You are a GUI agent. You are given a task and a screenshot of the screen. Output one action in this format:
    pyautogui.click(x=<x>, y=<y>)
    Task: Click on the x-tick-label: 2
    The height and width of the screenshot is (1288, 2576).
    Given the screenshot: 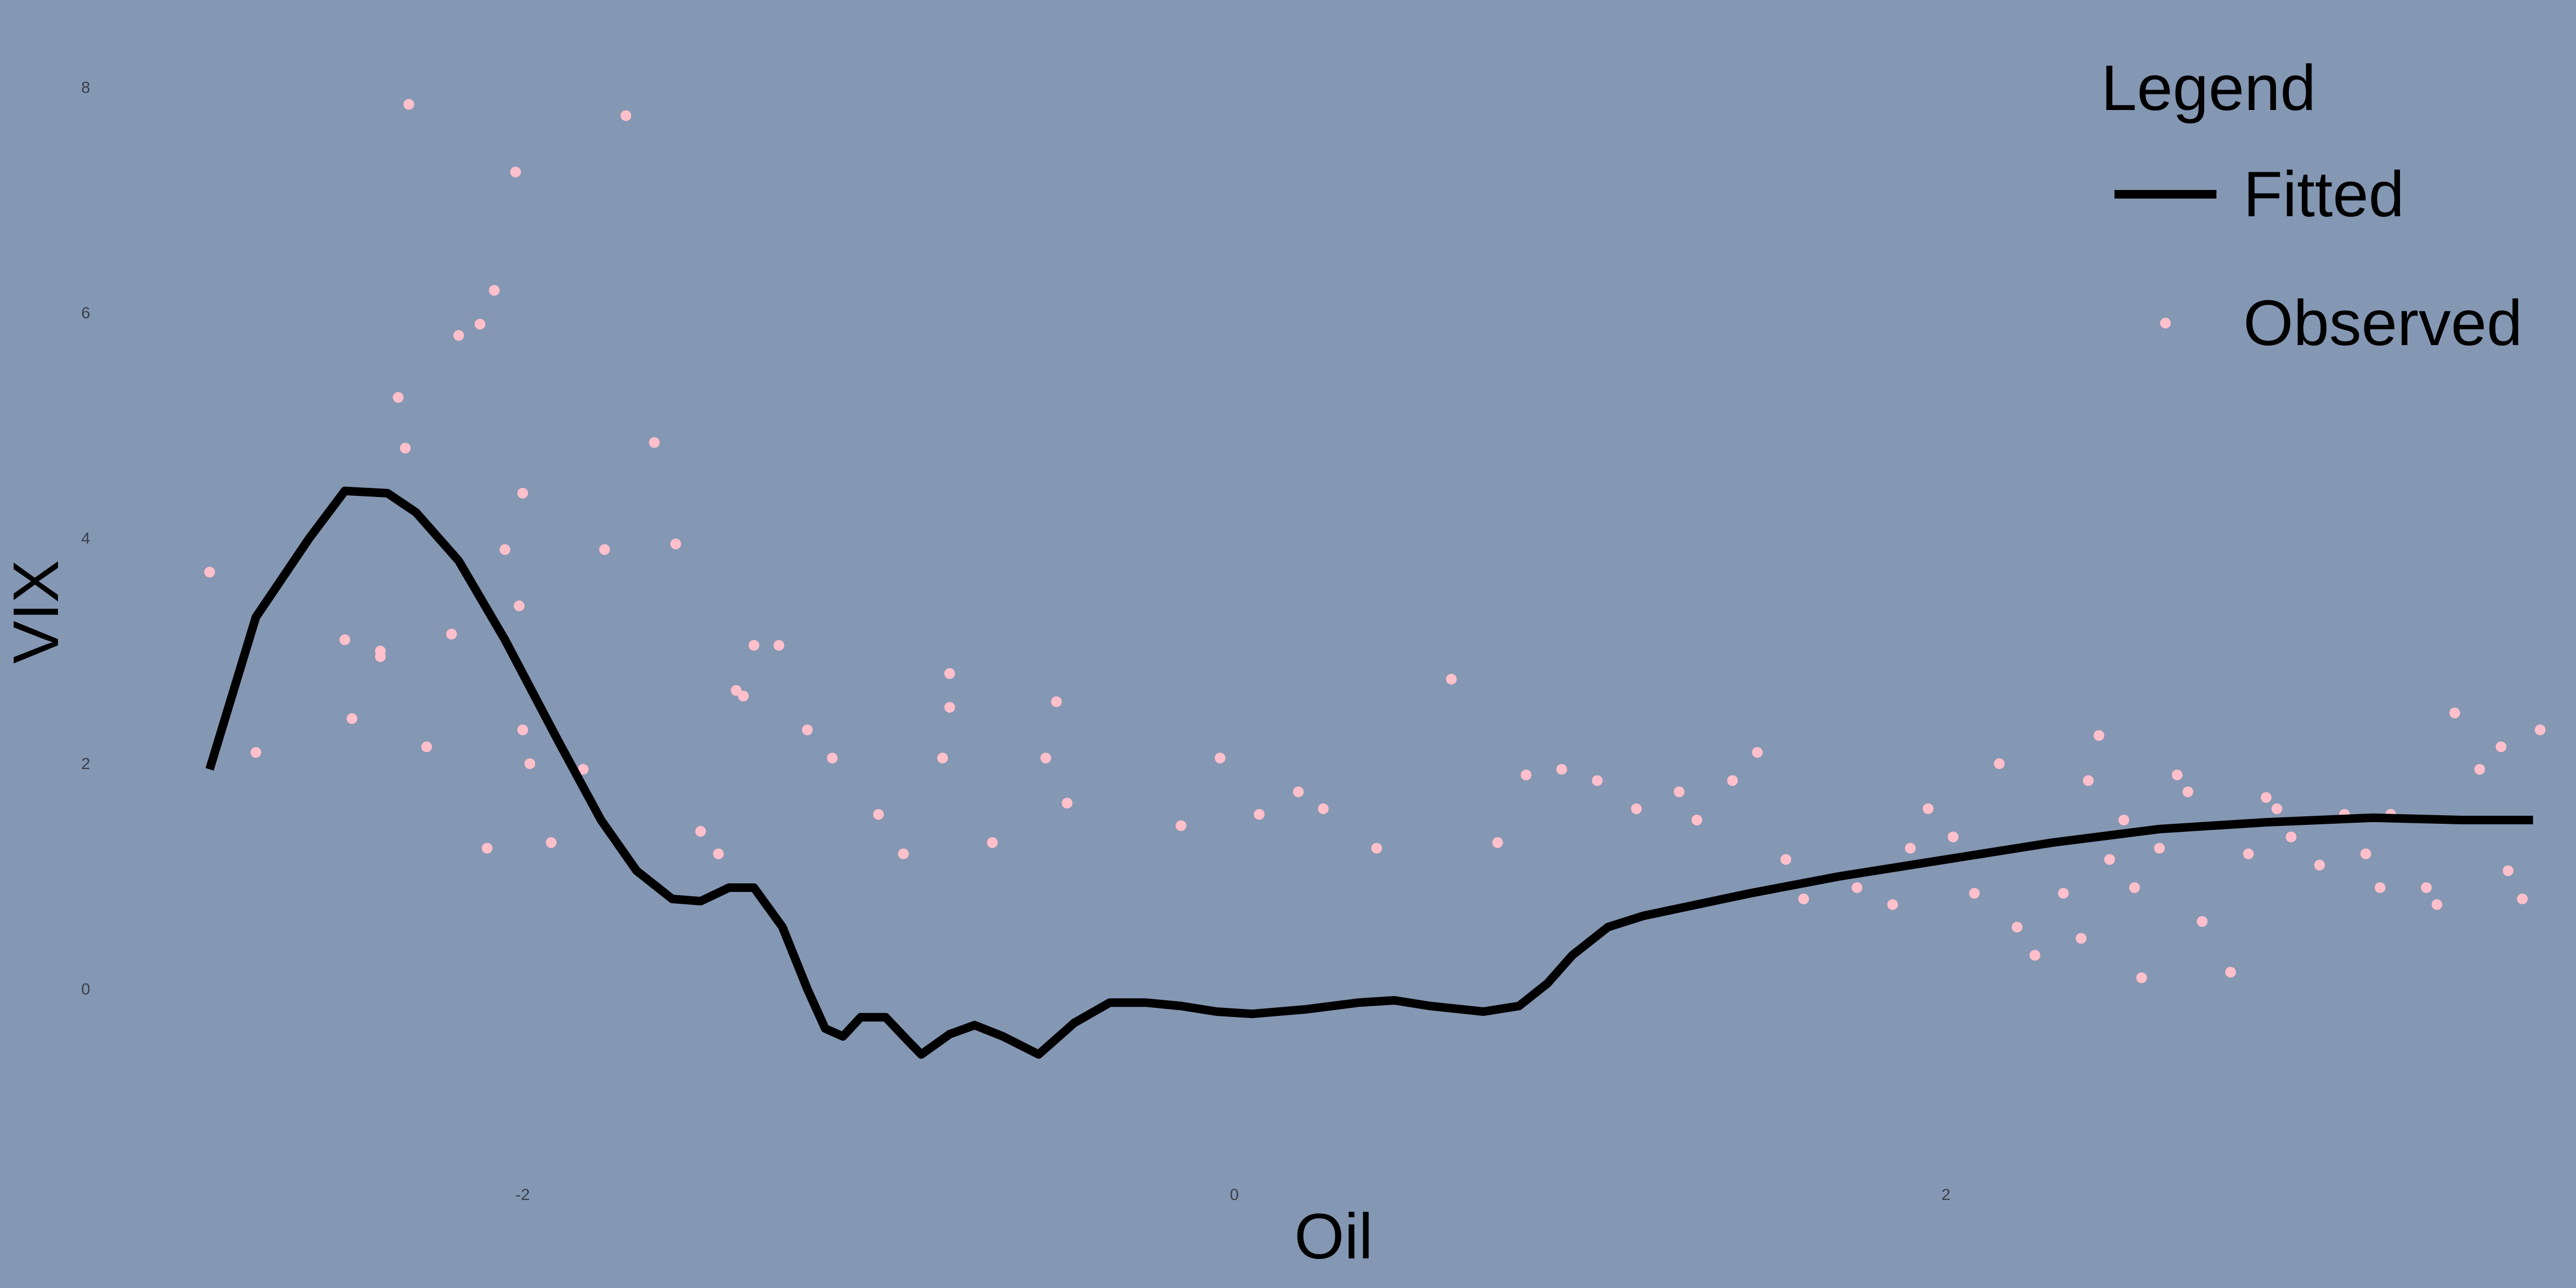 What is the action you would take?
    pyautogui.click(x=1946, y=1195)
    